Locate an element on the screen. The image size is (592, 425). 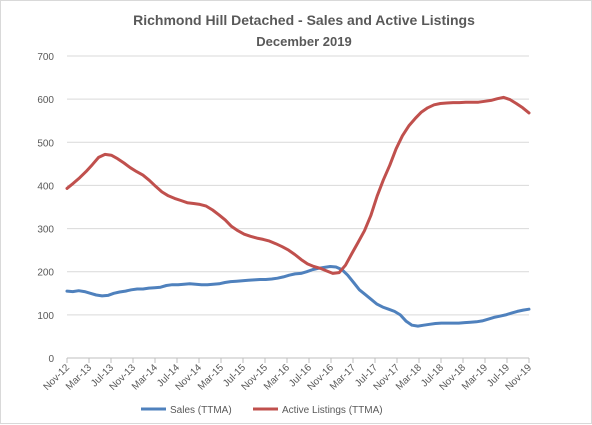
chart-subtitle: December 2019 is located at coordinates (303, 41).